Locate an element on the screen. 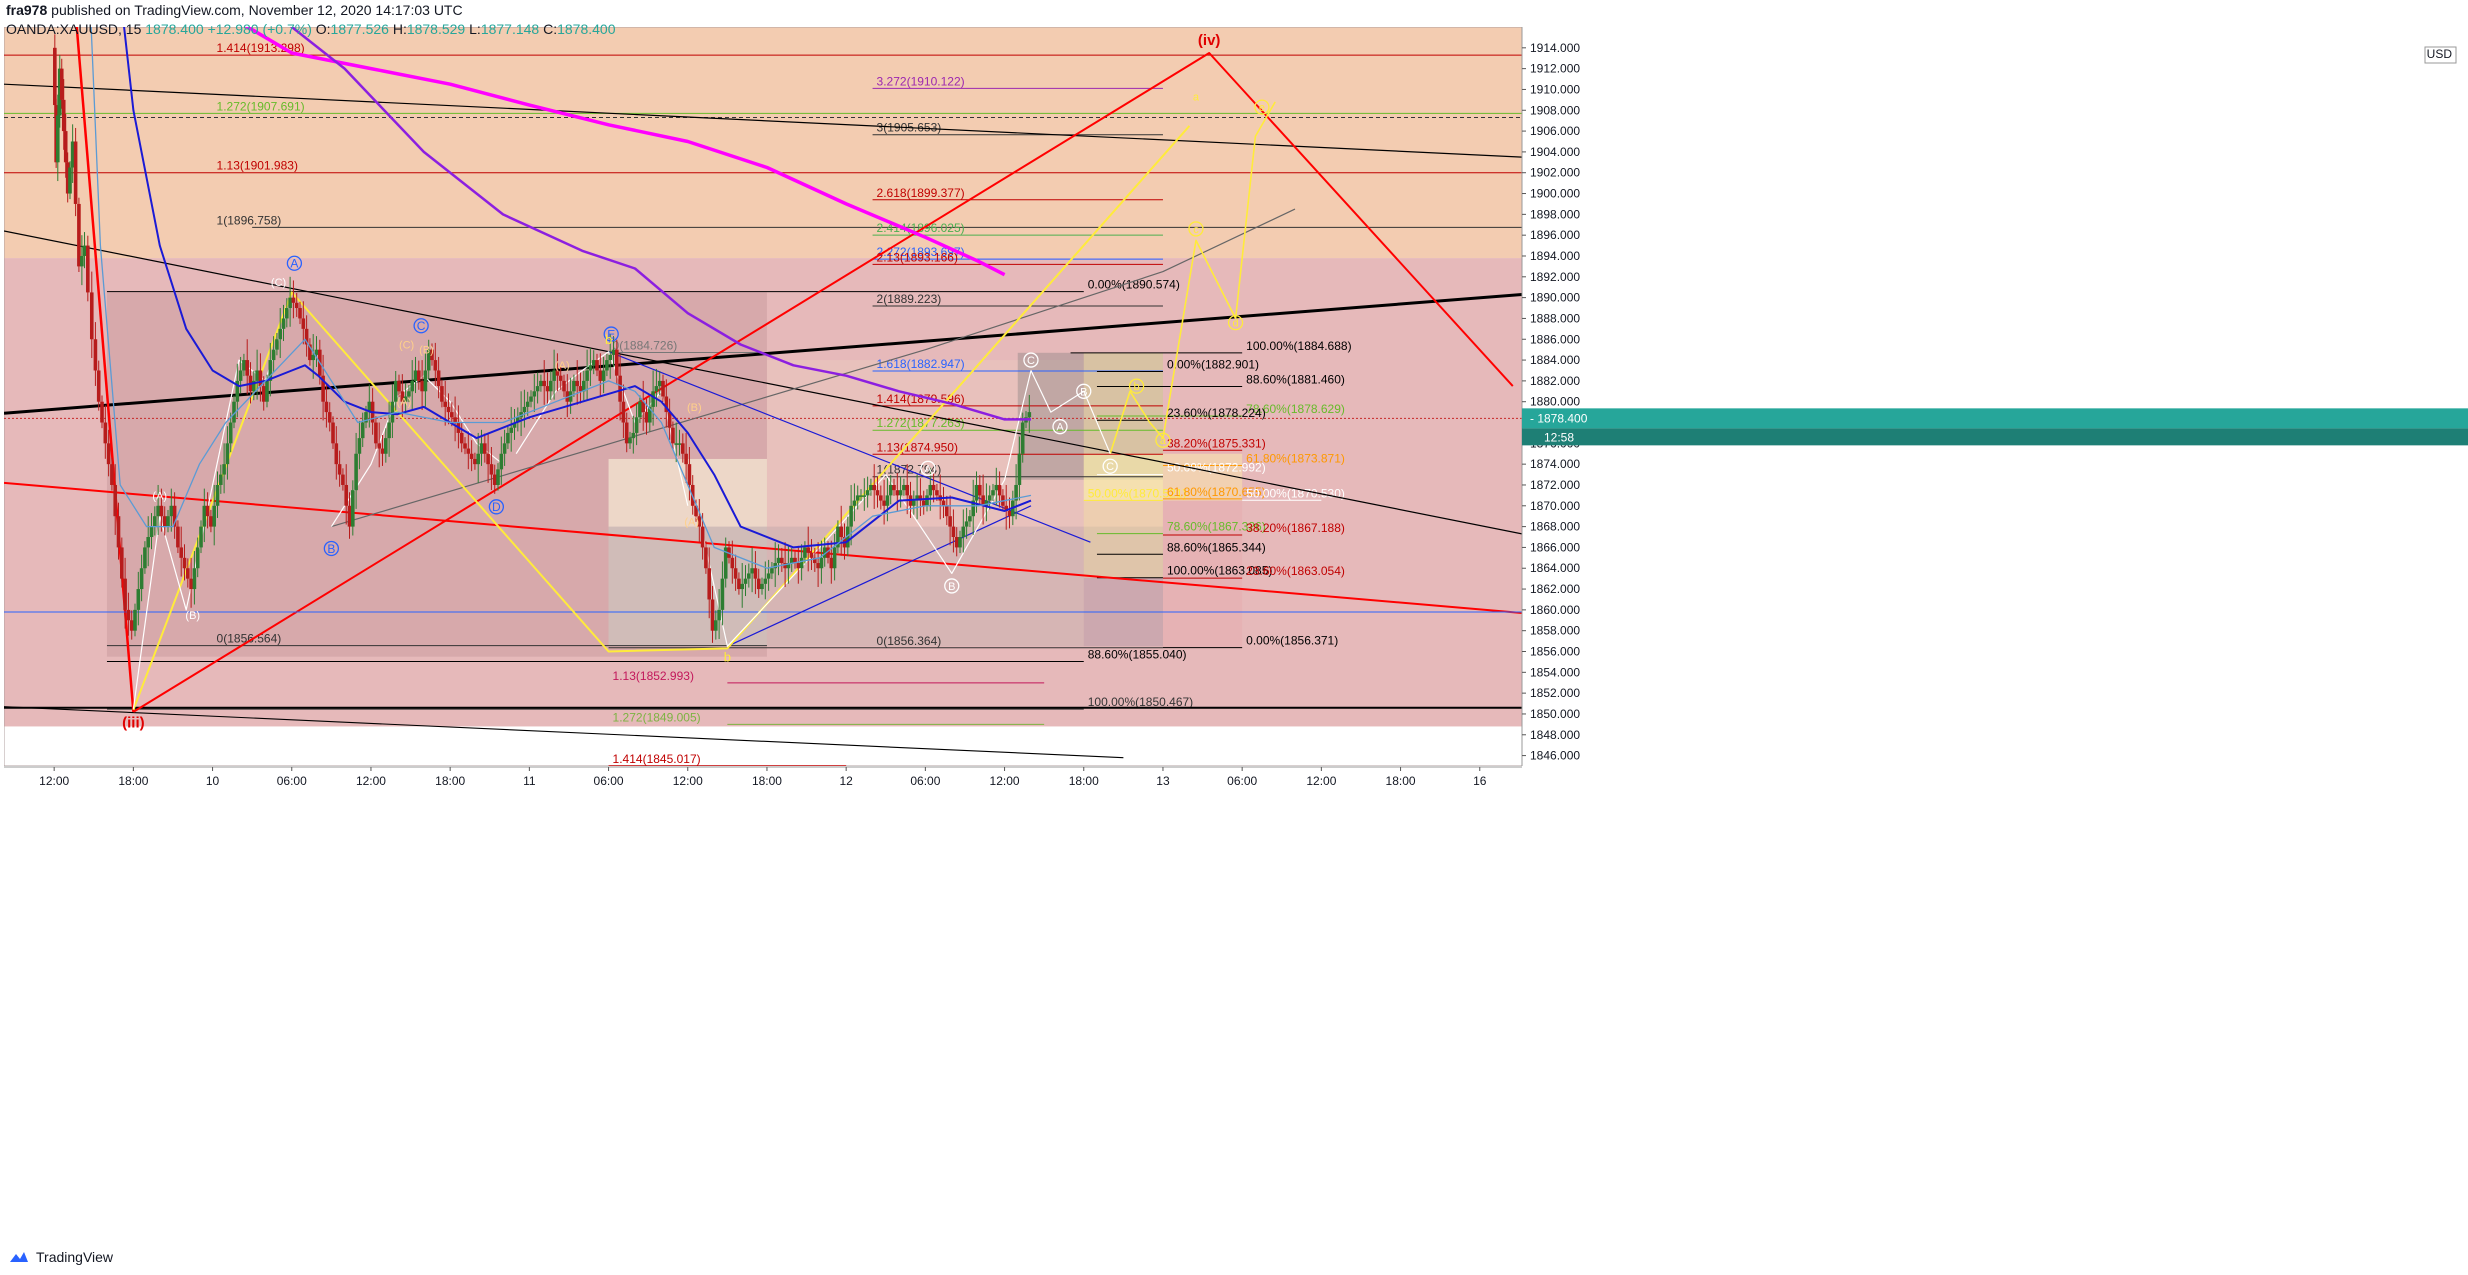 The height and width of the screenshot is (1275, 2468). currency-label: USD is located at coordinates (2440, 54).